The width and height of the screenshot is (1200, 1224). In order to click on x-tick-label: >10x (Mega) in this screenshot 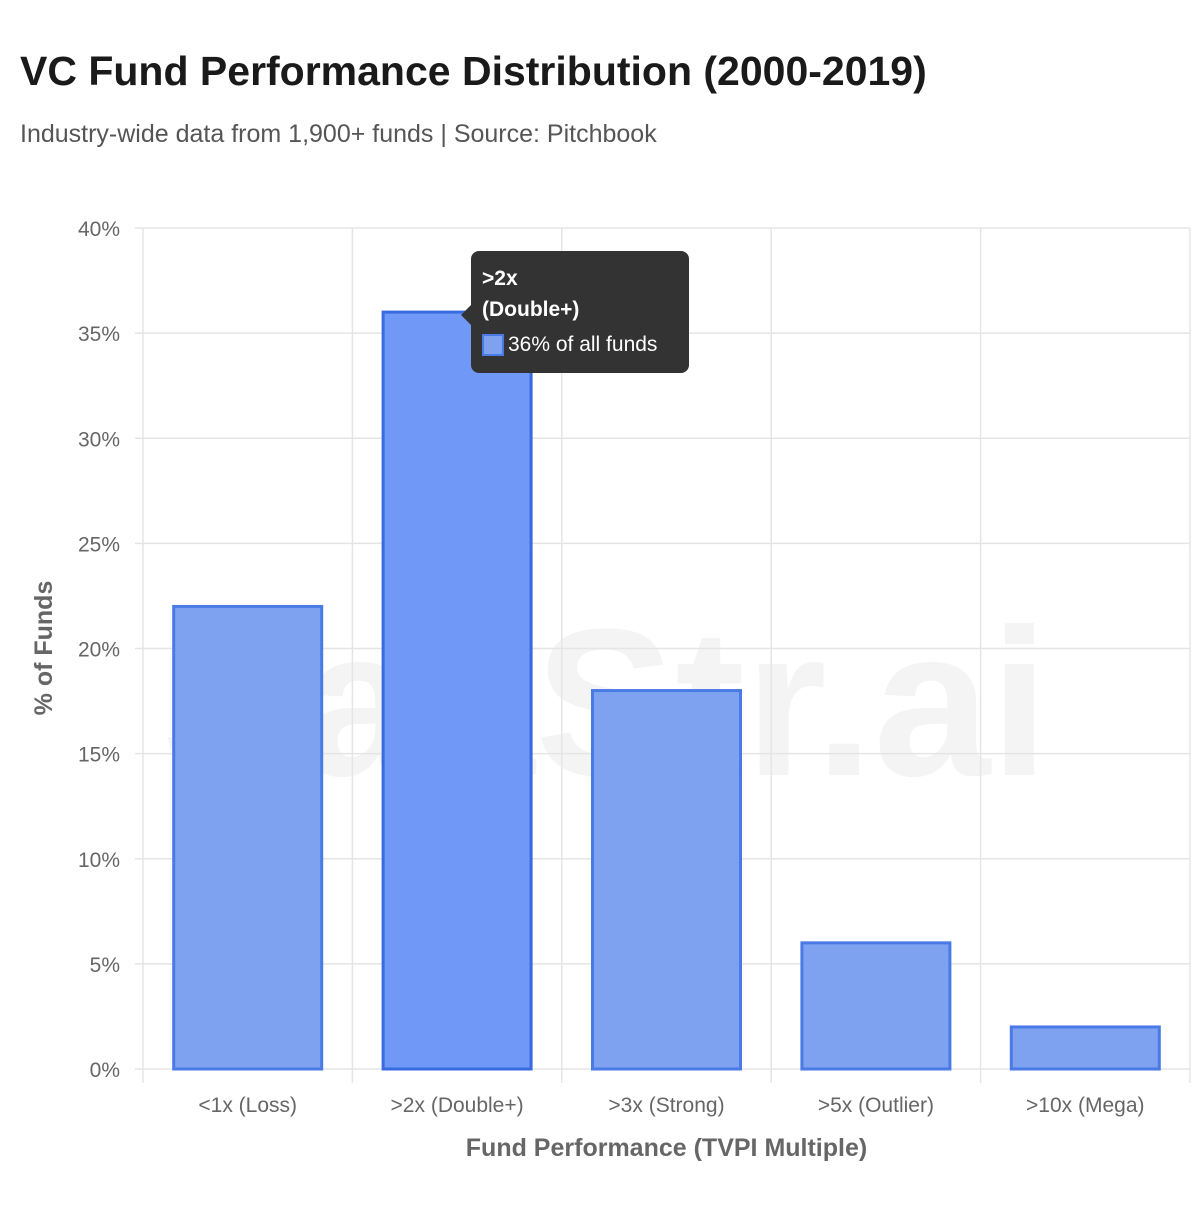, I will do `click(1085, 1105)`.